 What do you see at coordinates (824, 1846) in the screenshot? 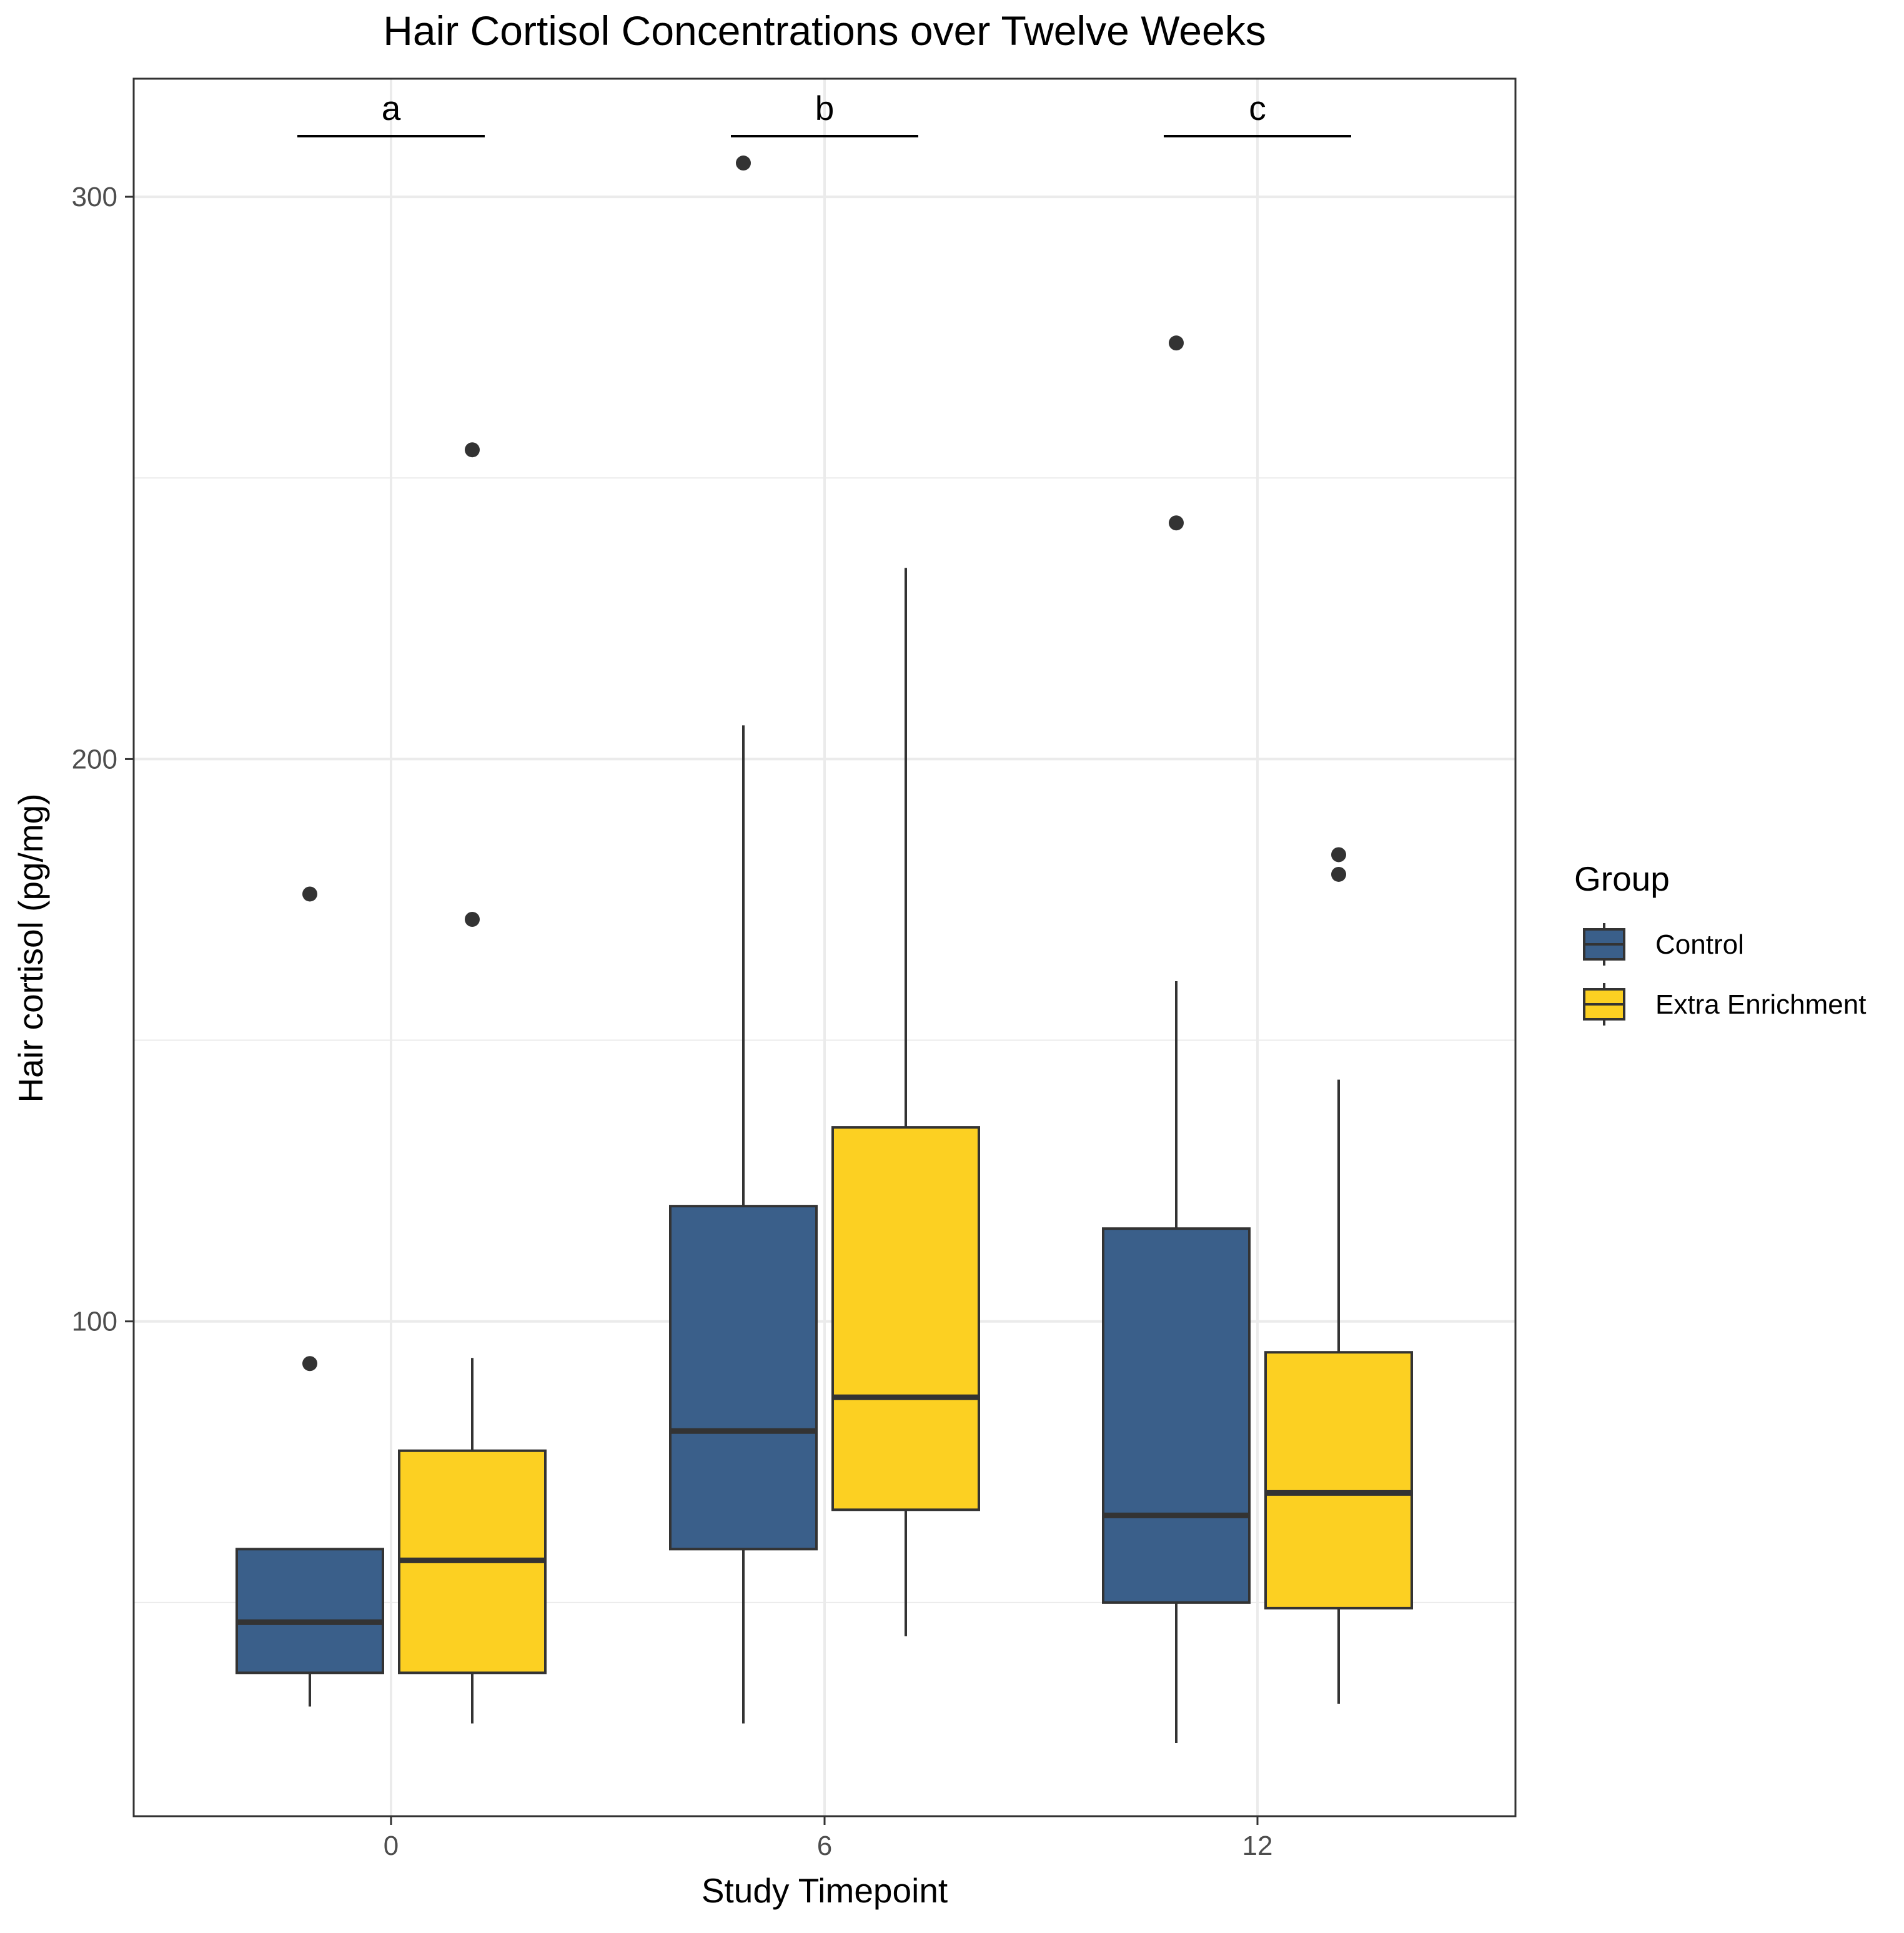
I see `x-tick-label: 6` at bounding box center [824, 1846].